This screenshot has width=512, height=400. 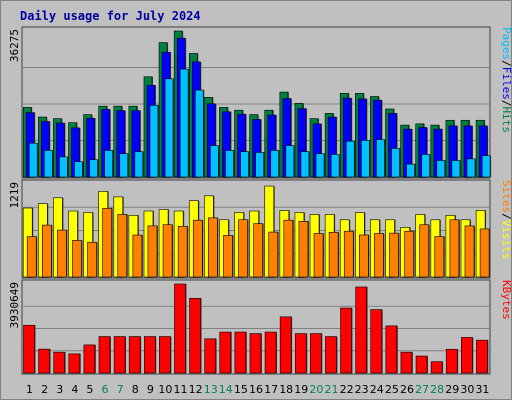 I want to click on x-tick-label: 21, so click(x=331, y=389).